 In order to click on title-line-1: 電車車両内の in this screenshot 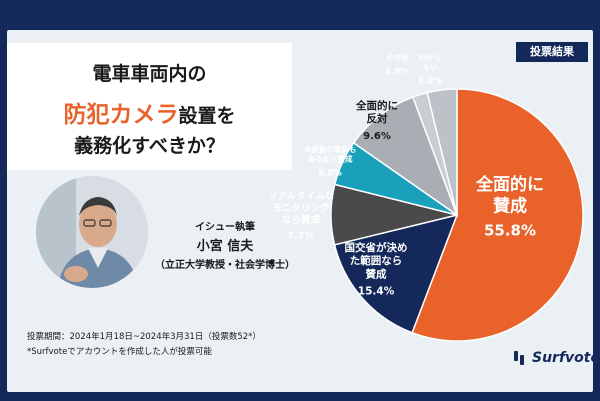, I will do `click(149, 74)`.